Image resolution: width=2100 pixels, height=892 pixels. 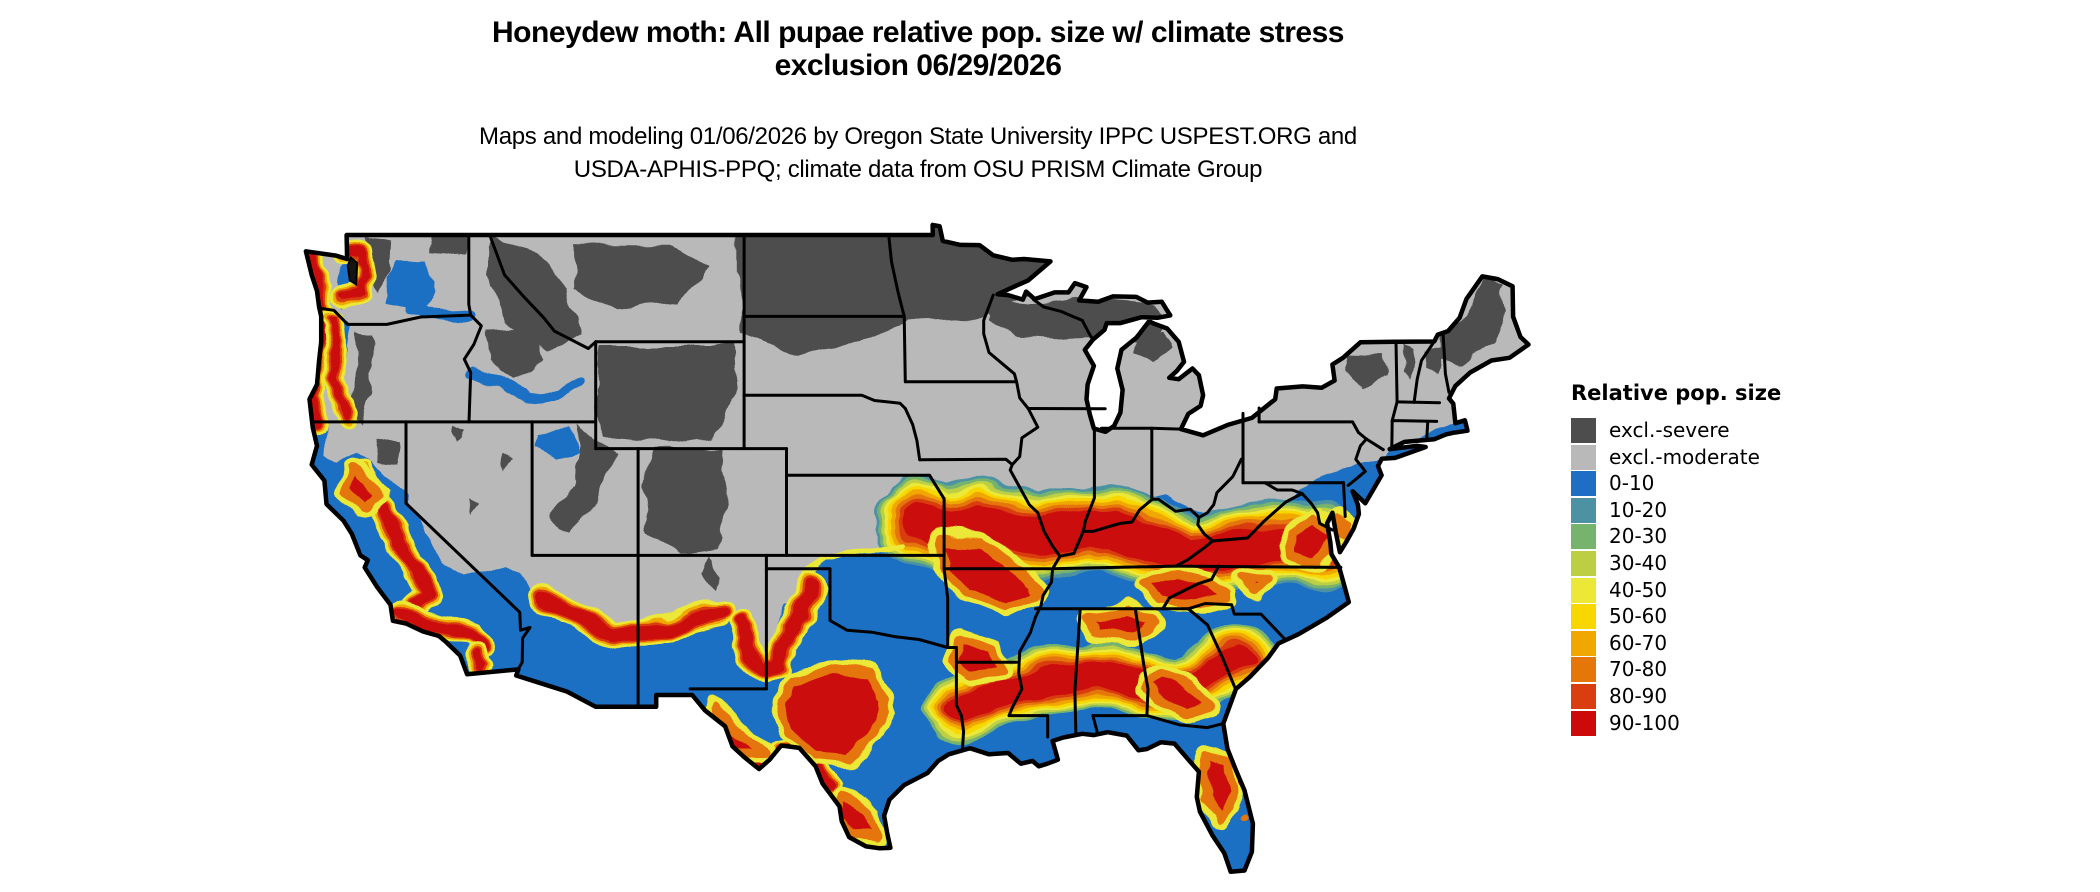 I want to click on legend-title: Relative pop. size, so click(x=1676, y=393).